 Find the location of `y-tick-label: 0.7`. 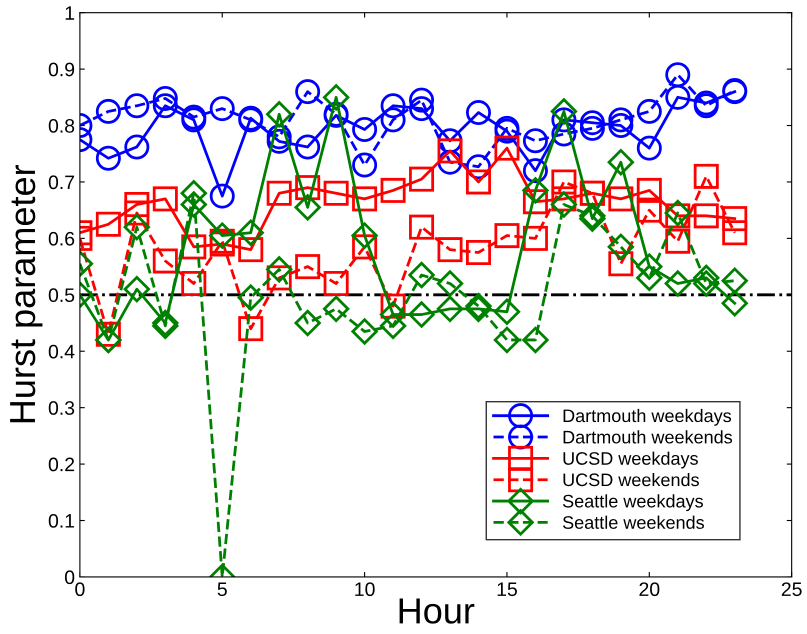

y-tick-label: 0.7 is located at coordinates (61, 182).